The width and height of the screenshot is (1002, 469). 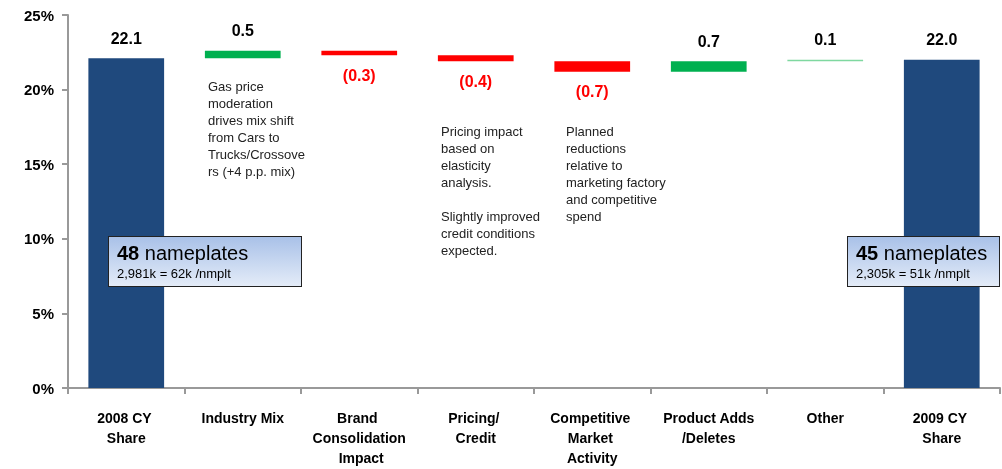 What do you see at coordinates (490, 191) in the screenshot?
I see `text: Pricing impact based on elasticity analysis. Slightly improved credit conditions expected.` at bounding box center [490, 191].